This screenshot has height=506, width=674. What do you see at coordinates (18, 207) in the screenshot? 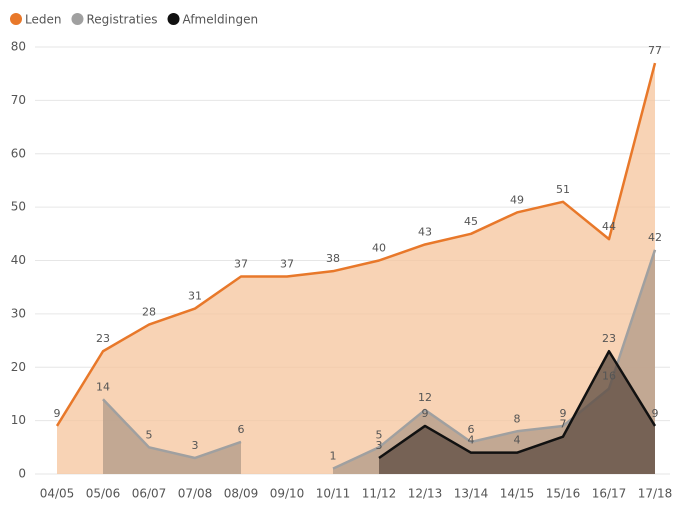
I see `y-tick-label: 50` at bounding box center [18, 207].